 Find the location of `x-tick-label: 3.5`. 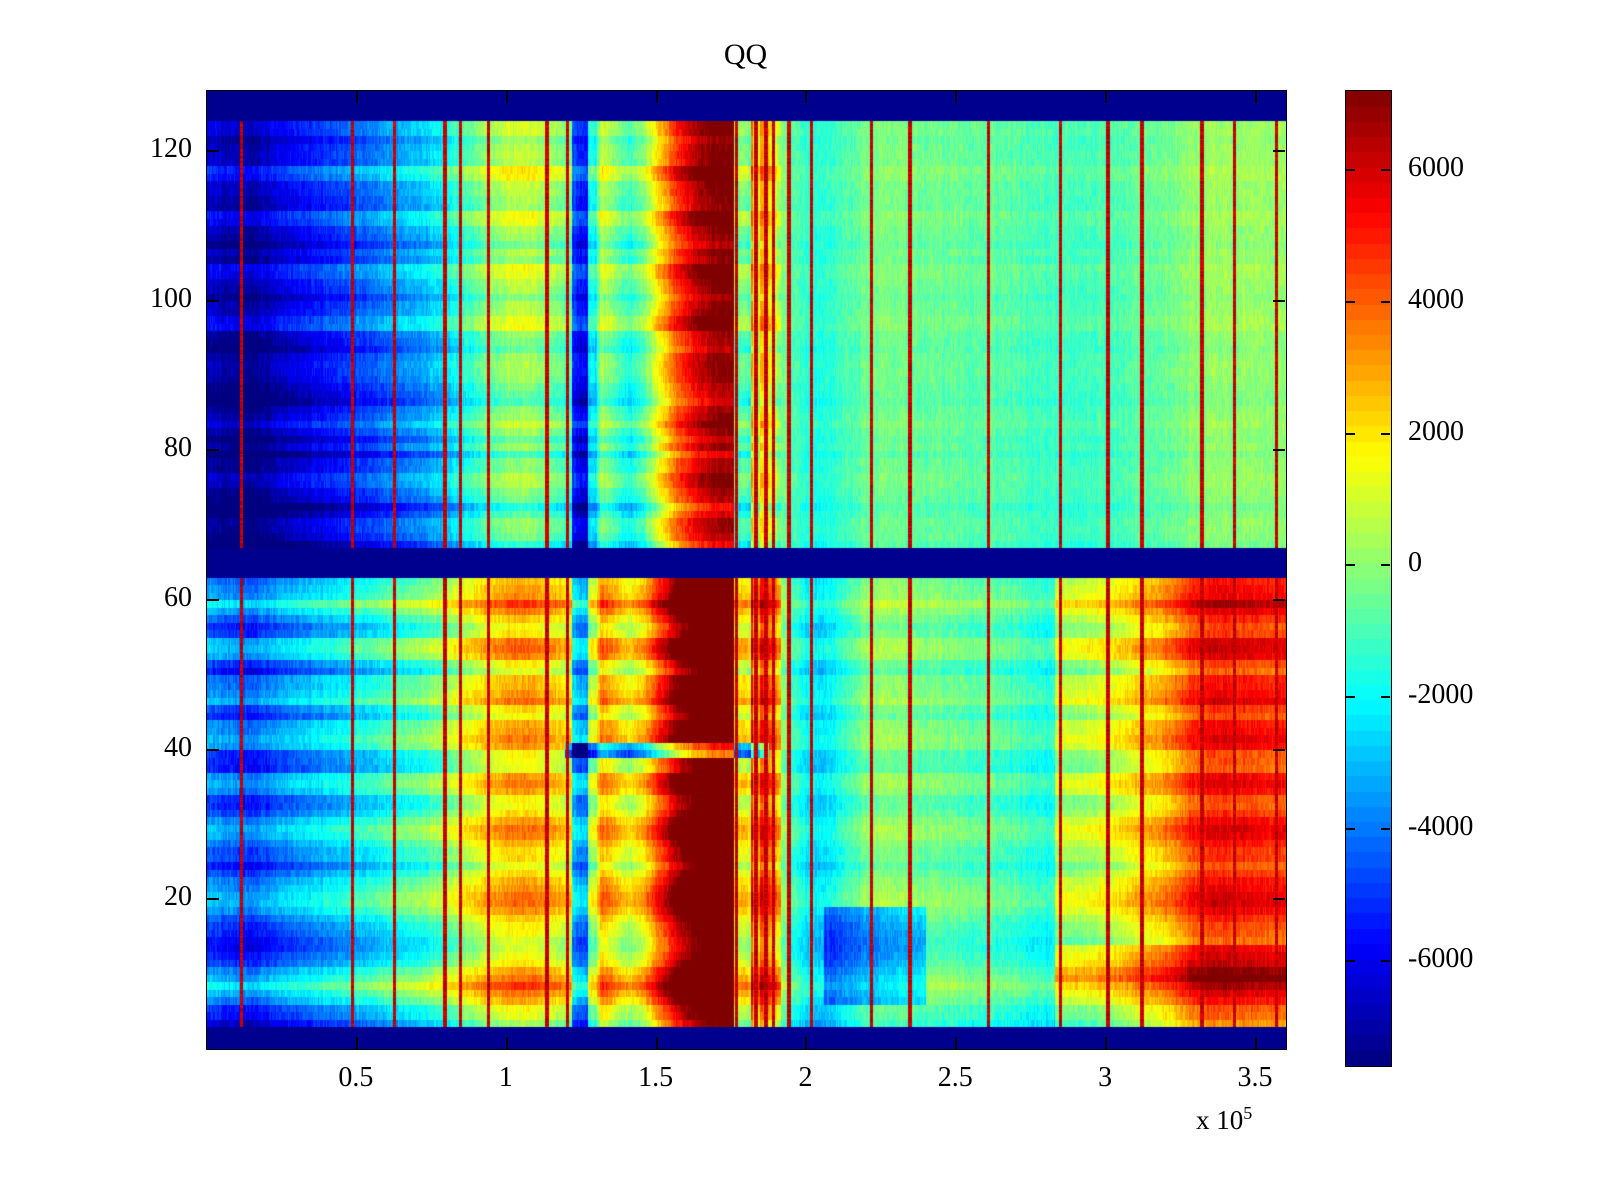

x-tick-label: 3.5 is located at coordinates (1255, 1077).